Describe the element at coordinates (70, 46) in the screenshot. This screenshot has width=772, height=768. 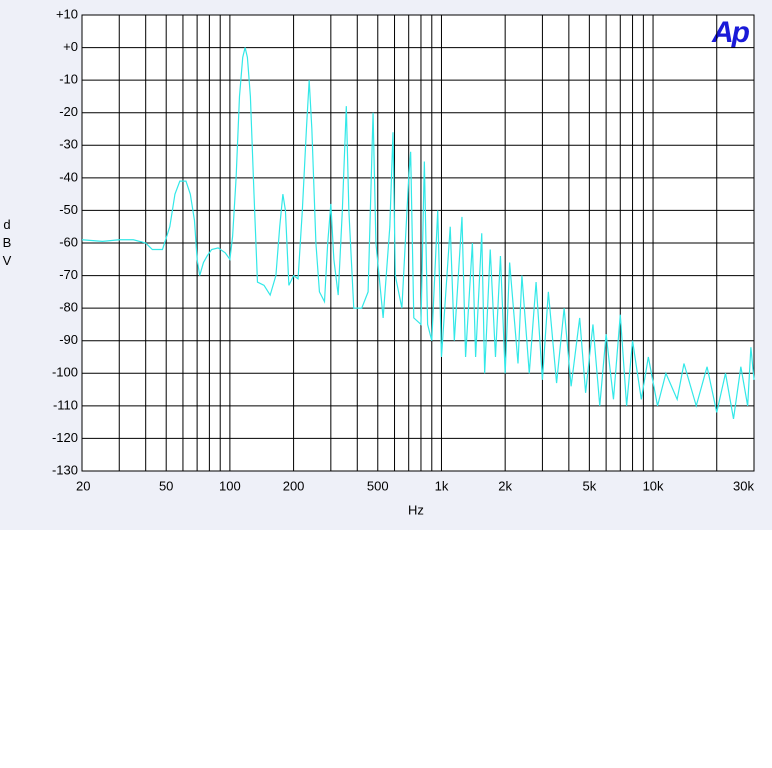
I see `y-tick-label: +0` at that location.